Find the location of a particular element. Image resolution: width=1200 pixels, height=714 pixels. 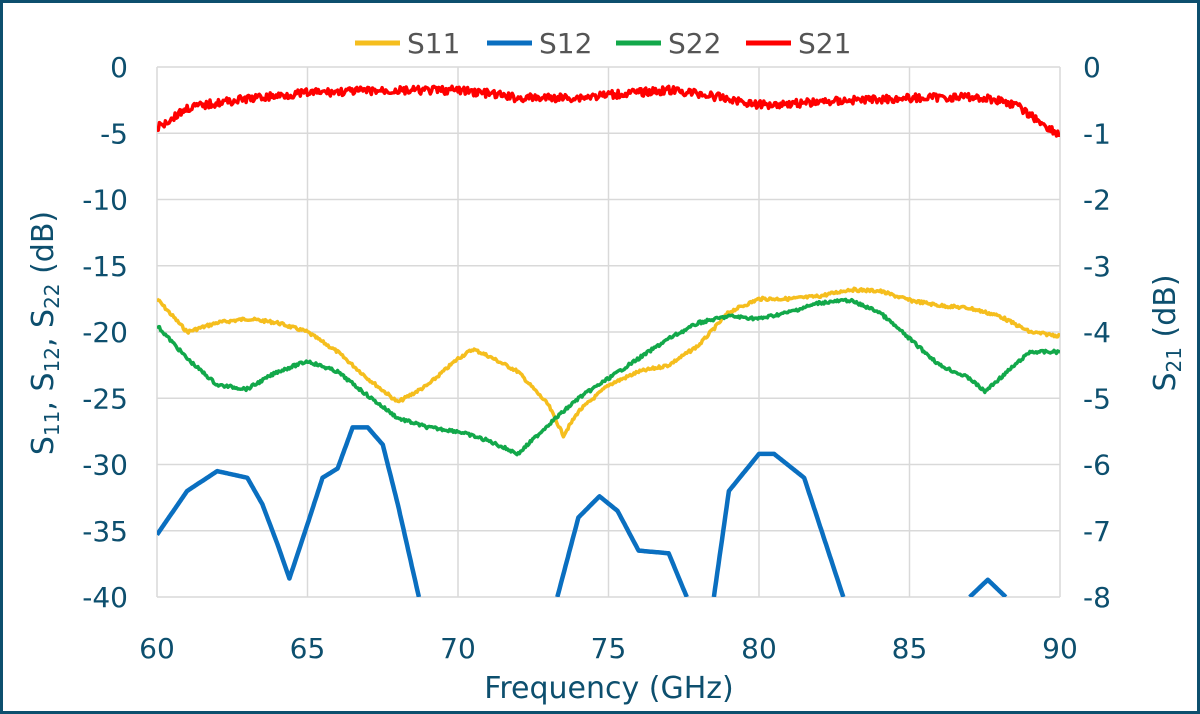

x-tick-label: 70 is located at coordinates (458, 648).